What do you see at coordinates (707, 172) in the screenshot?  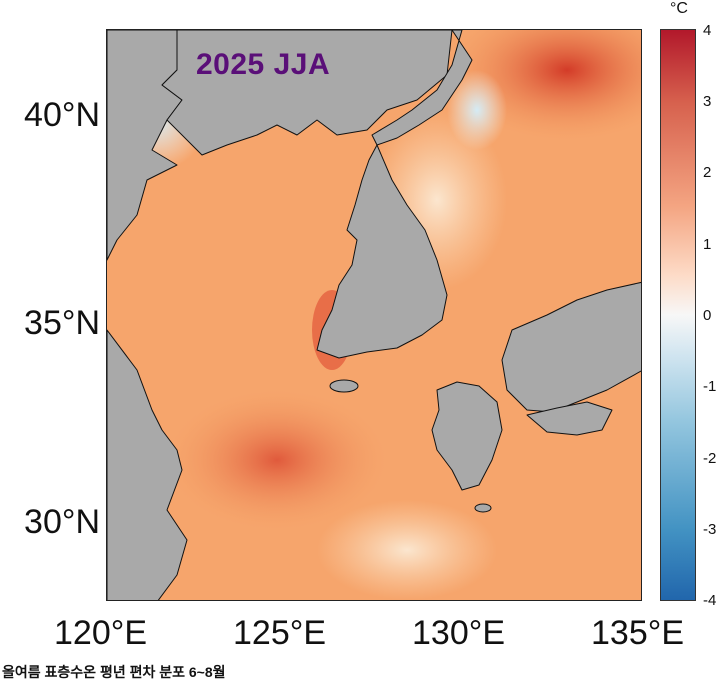 I see `colorbar-tick-2: 2` at bounding box center [707, 172].